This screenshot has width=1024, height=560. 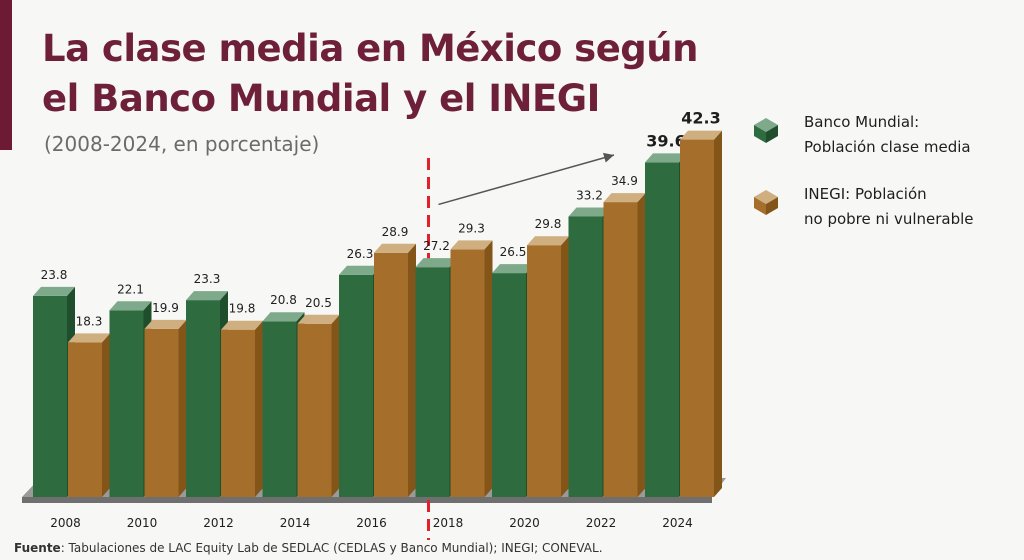 I want to click on bar-banco-mundial-2024, so click(x=662, y=329).